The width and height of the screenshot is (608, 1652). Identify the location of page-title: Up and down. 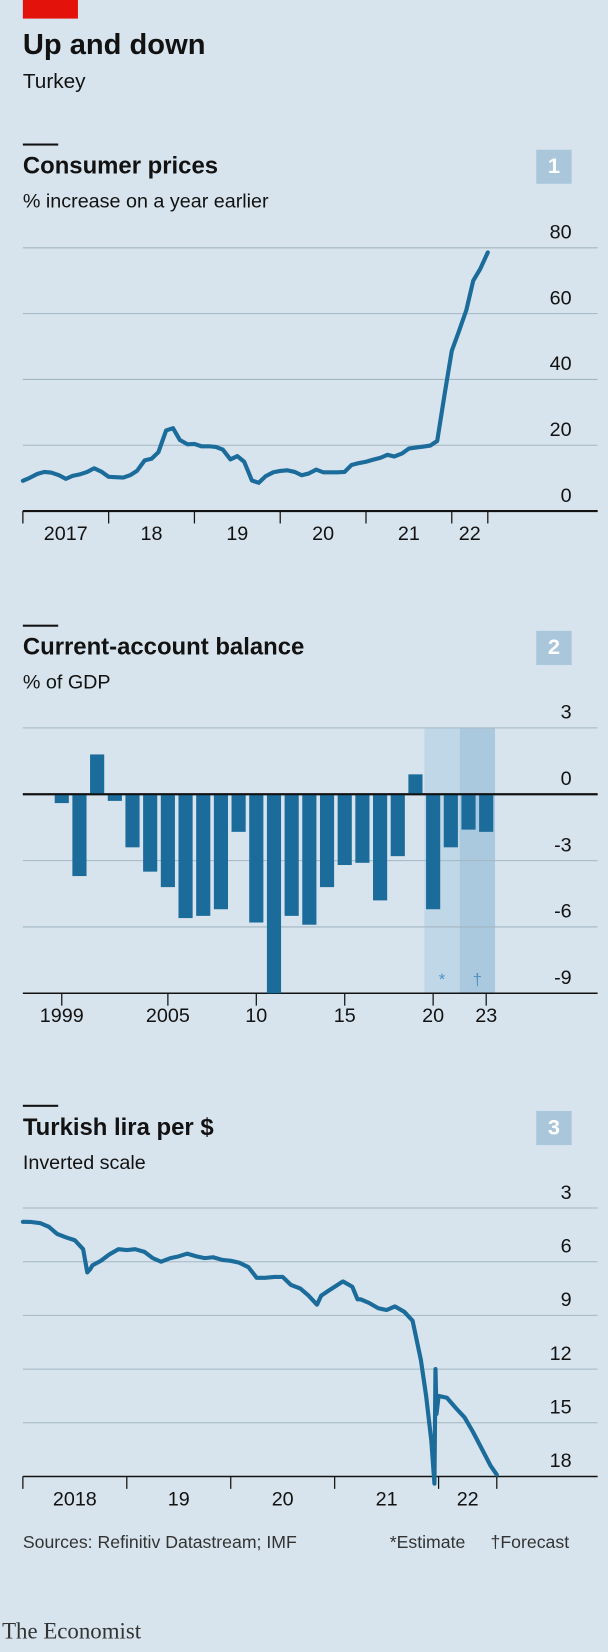
(114, 45).